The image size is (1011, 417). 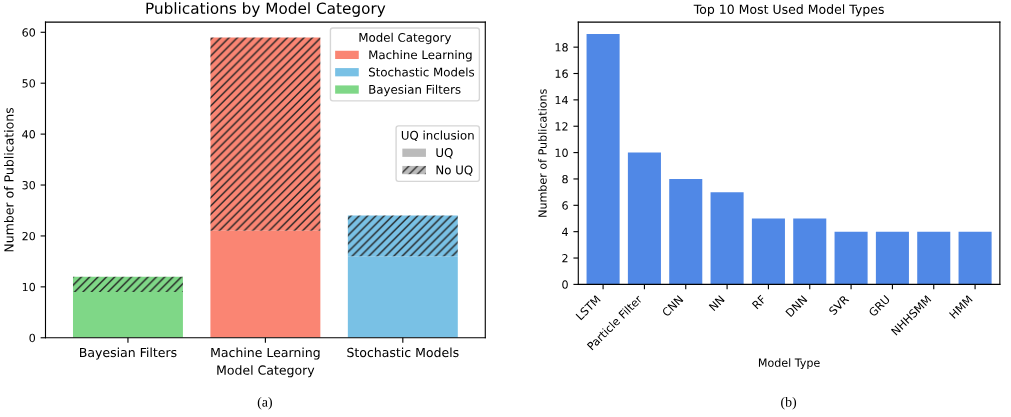 What do you see at coordinates (405, 38) in the screenshot?
I see `legend-title: Model Category` at bounding box center [405, 38].